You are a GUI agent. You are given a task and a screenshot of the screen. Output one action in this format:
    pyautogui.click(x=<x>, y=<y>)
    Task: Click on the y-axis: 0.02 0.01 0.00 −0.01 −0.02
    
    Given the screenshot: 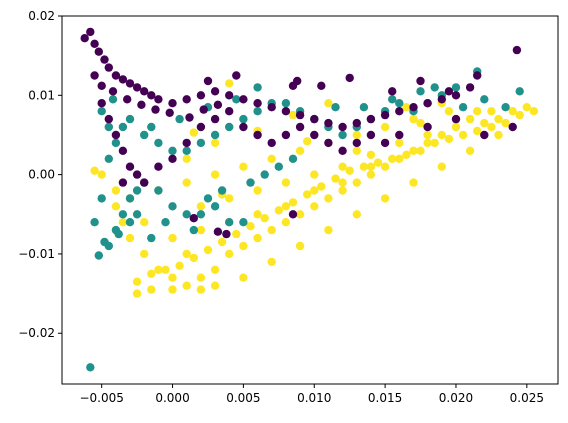 What is the action you would take?
    pyautogui.click(x=40, y=174)
    